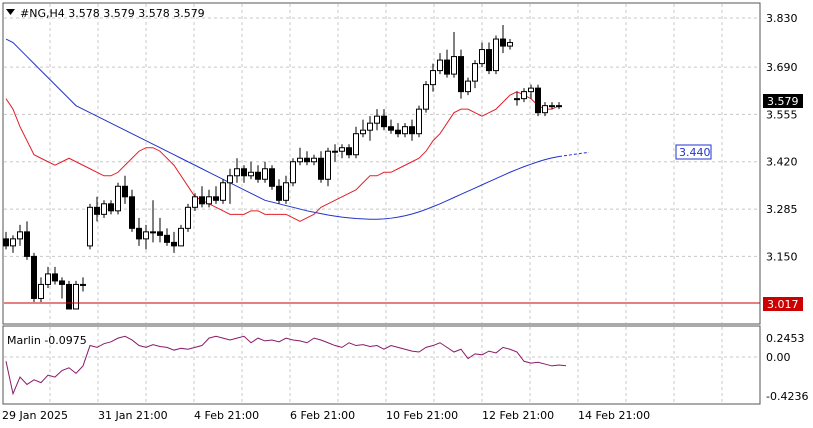  Describe the element at coordinates (782, 114) in the screenshot. I see `price-tick: 3.555` at that location.